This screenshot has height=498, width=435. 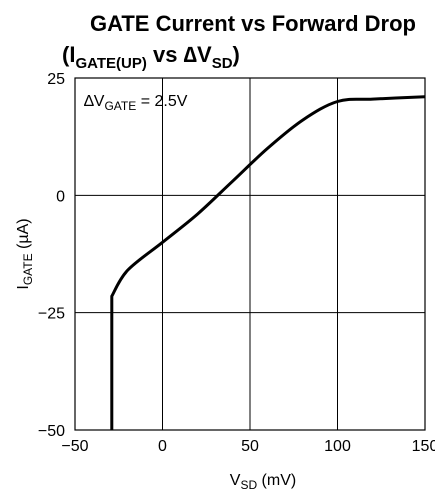 What do you see at coordinates (51, 314) in the screenshot?
I see `y-tick-label: −25` at bounding box center [51, 314].